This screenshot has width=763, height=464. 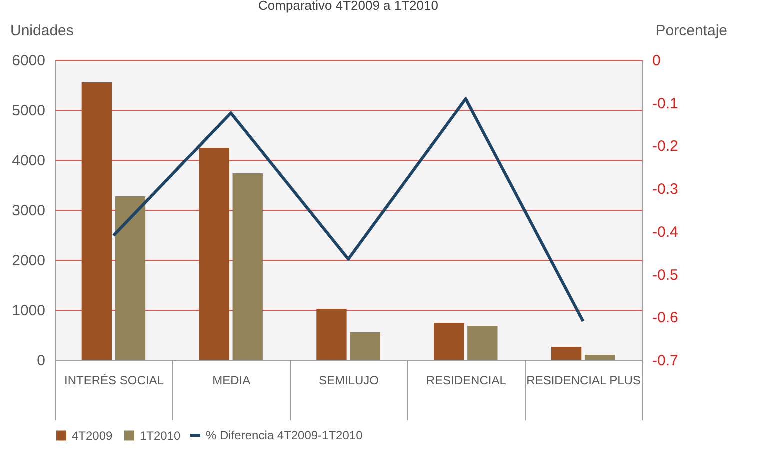 What do you see at coordinates (349, 381) in the screenshot?
I see `x-tick-label: SEMILUJO` at bounding box center [349, 381].